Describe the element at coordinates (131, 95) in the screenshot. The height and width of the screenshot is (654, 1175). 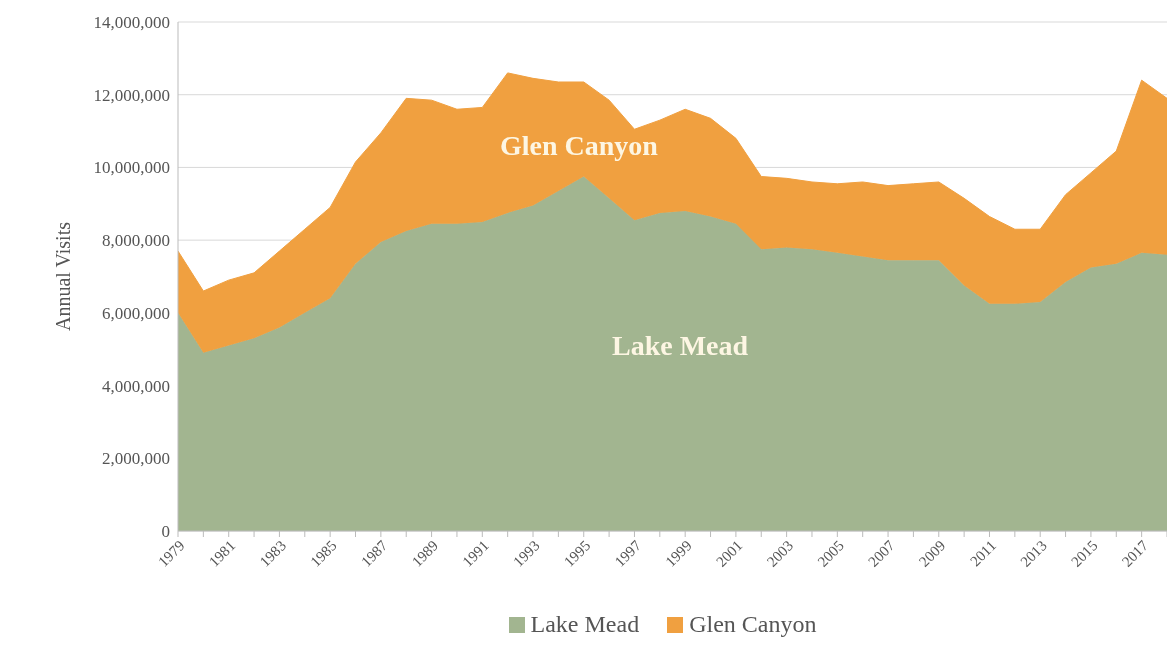
I see `y-tick-label: 12,000,000` at that location.